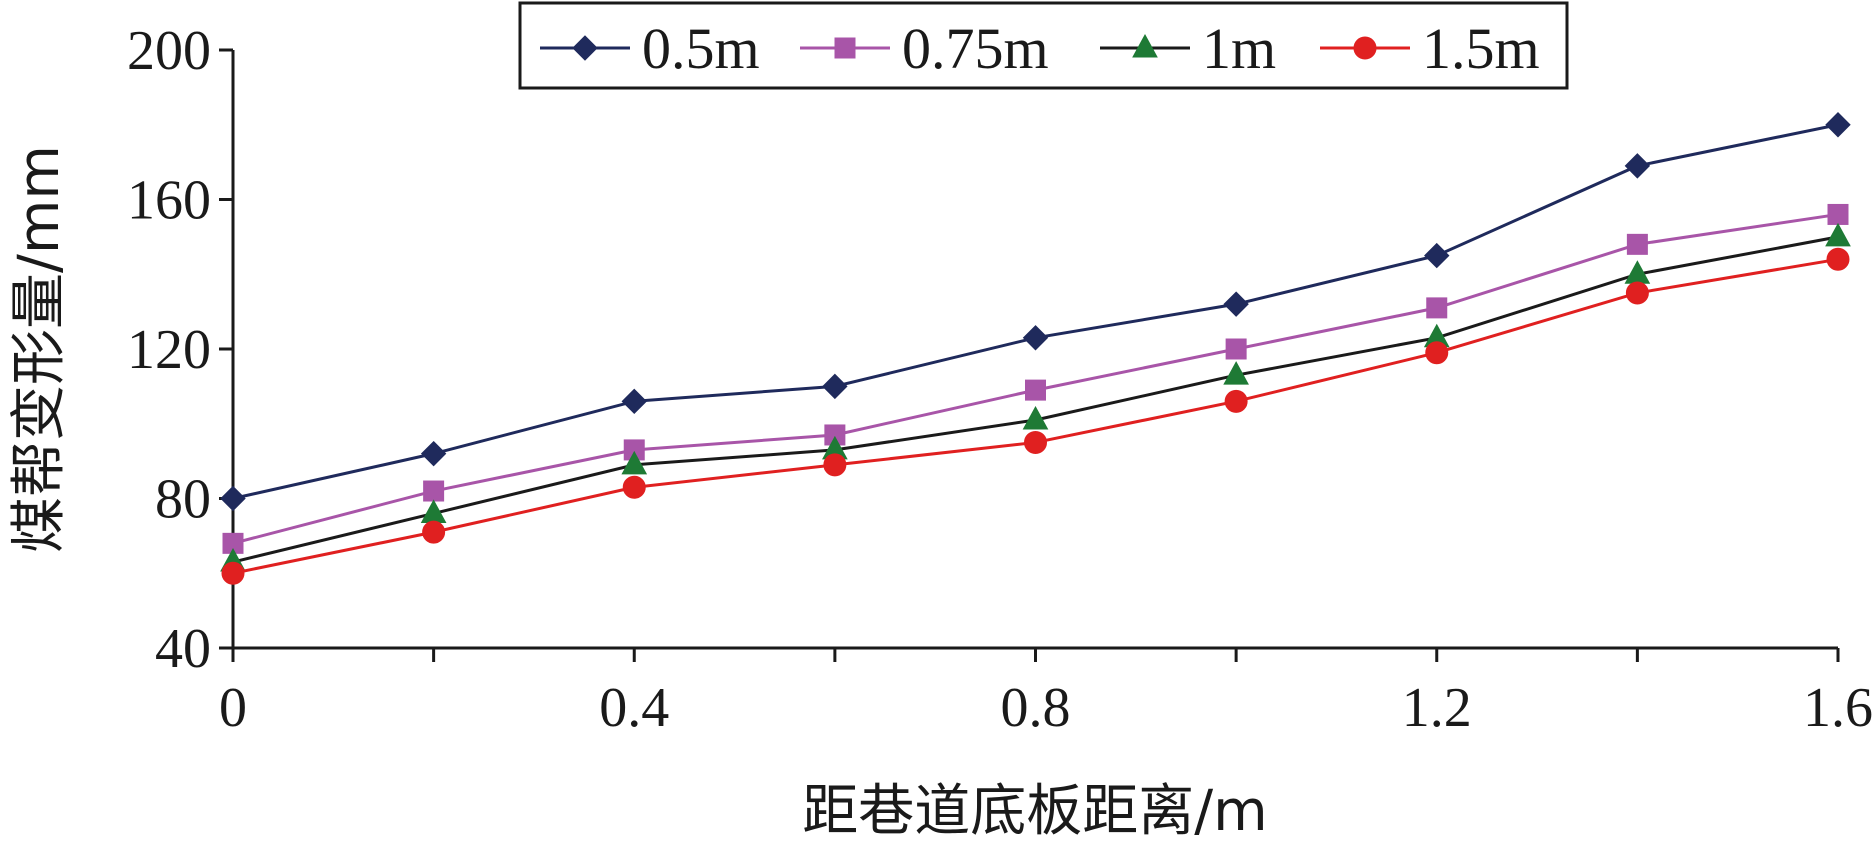 The image size is (1876, 847). I want to click on y-tick-label: 80, so click(183, 500).